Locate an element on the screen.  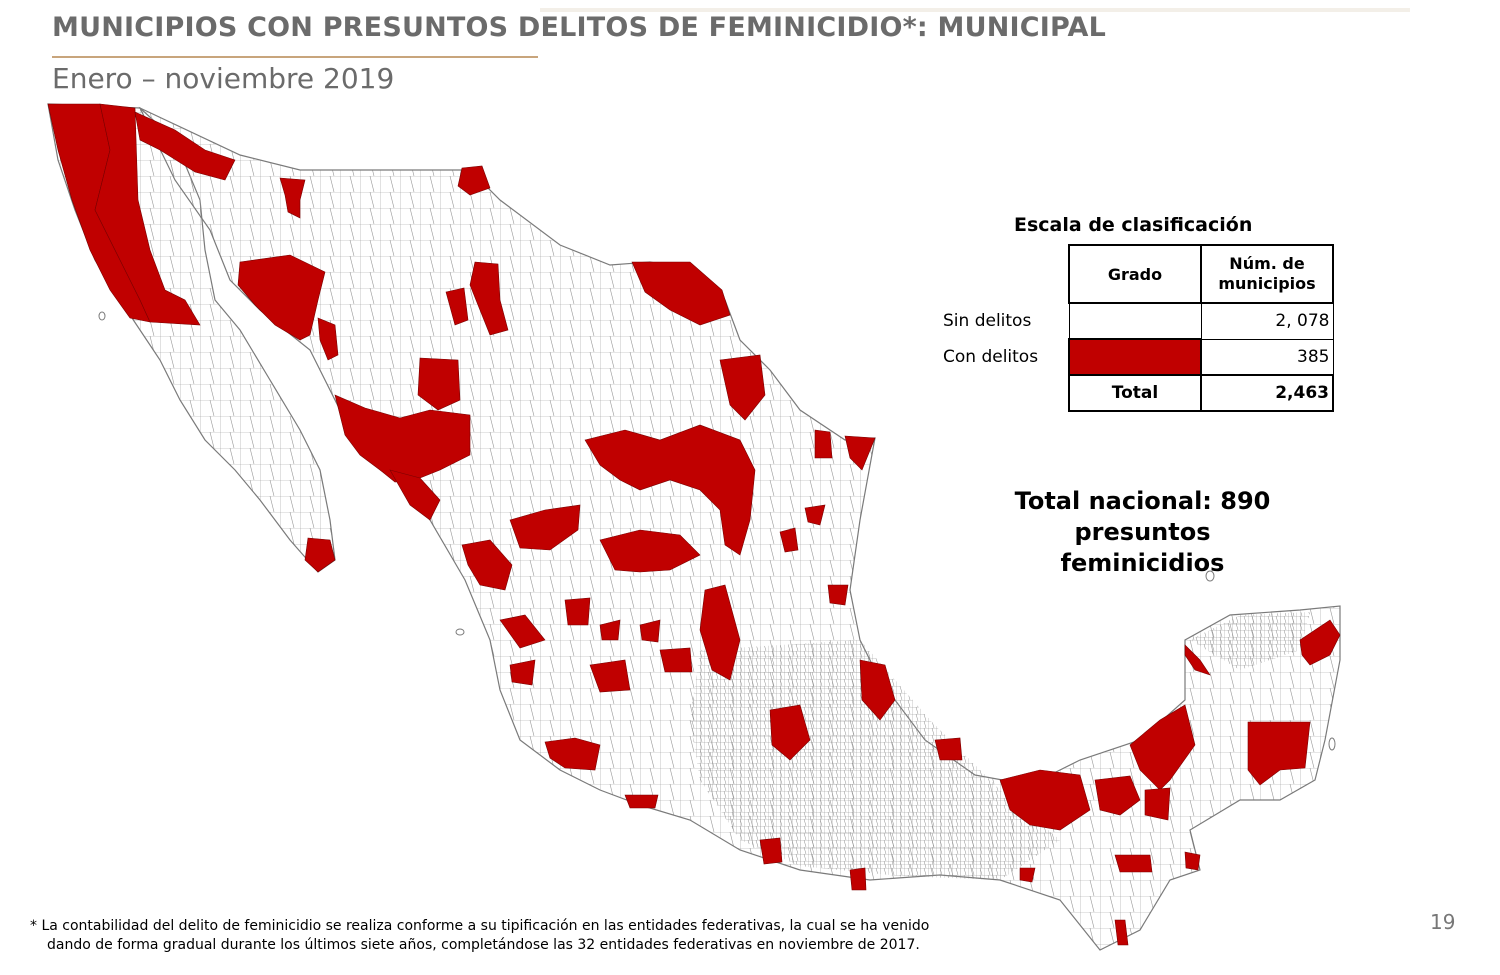
legend-header-spacer is located at coordinates (1004, 274).